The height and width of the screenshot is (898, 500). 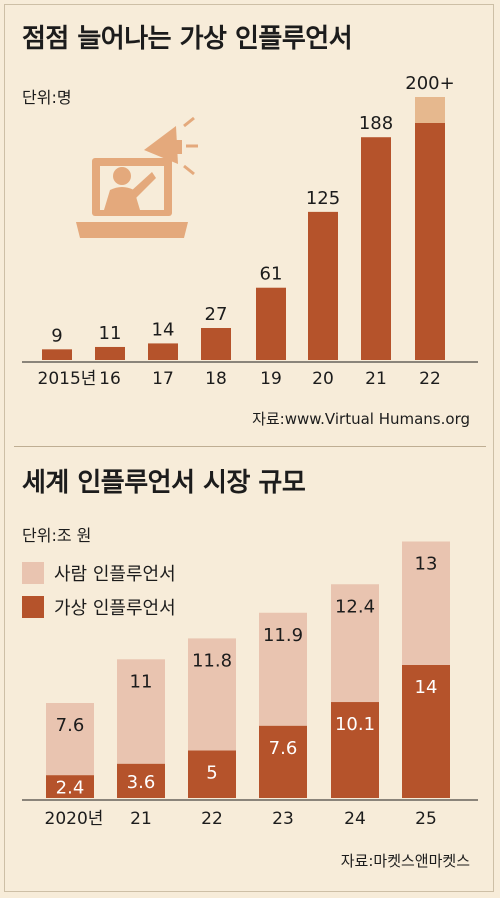 I want to click on legend-swatch-virtual, so click(x=33, y=607).